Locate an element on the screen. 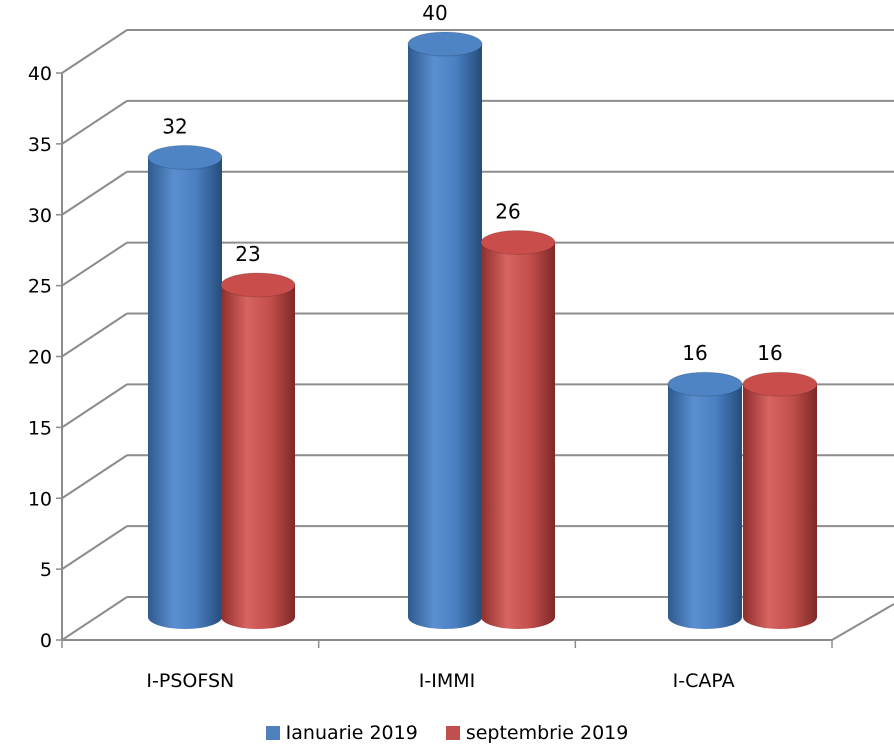  x-tick-label: I-CAPA is located at coordinates (704, 681).